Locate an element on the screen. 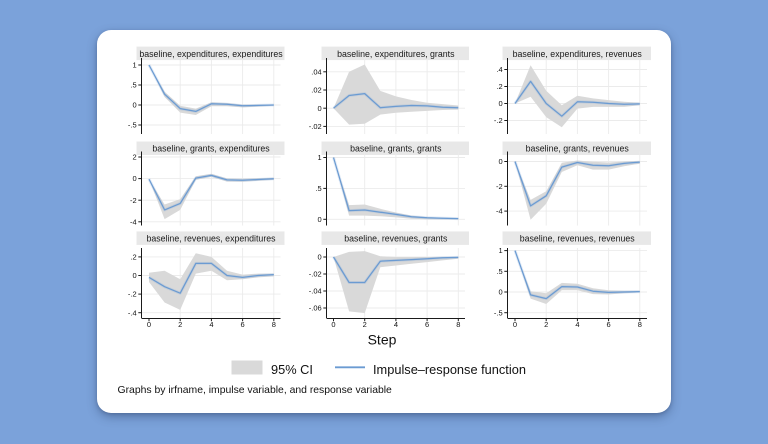 This screenshot has width=768, height=444. svg-text: -.04 is located at coordinates (315, 291).